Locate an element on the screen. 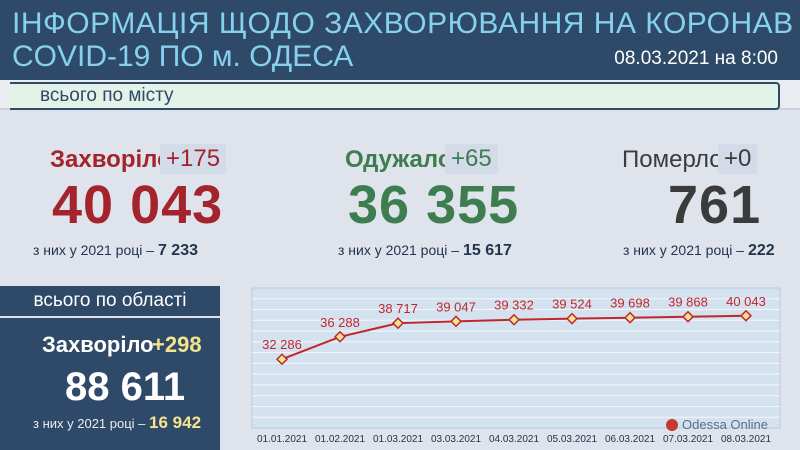 Image resolution: width=800 pixels, height=450 pixels. chart-data-label: 39 524 is located at coordinates (572, 304).